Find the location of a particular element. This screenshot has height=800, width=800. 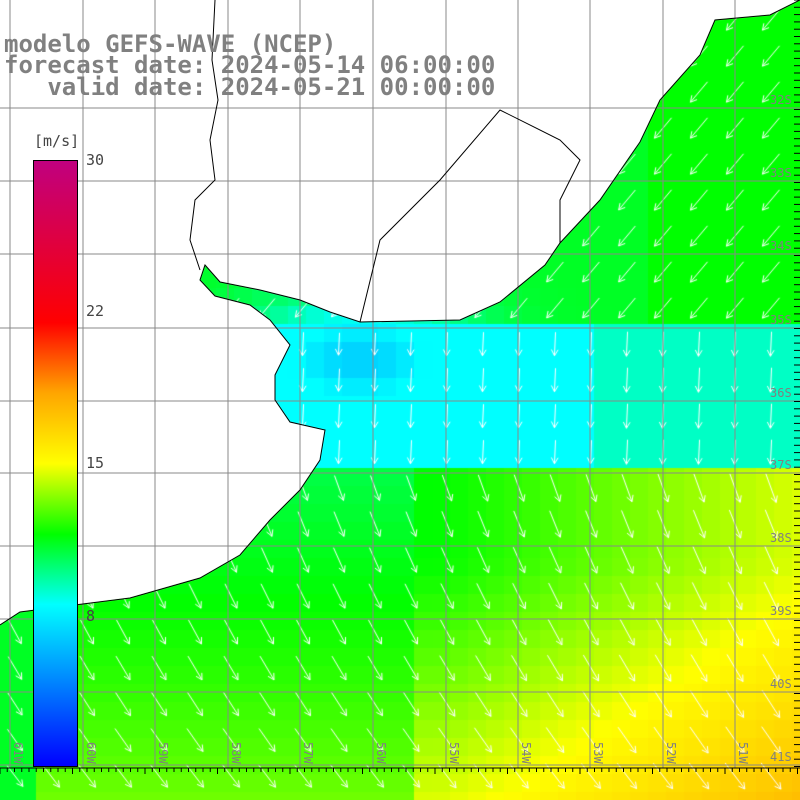

longitude-label: 56W is located at coordinates (381, 753).